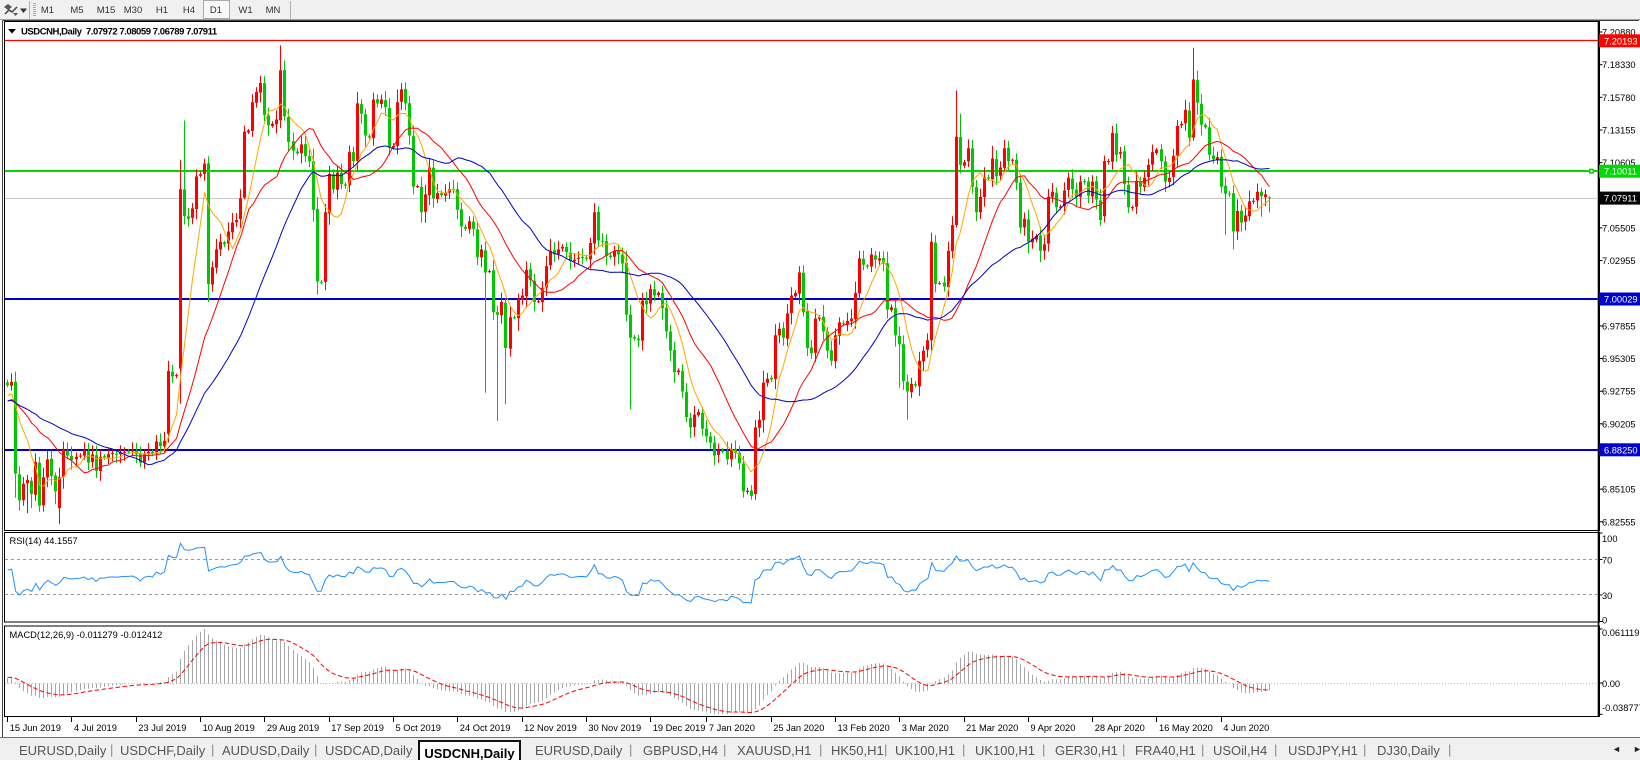 This screenshot has height=765, width=1640. I want to click on svg-text: 7.07911, so click(1620, 199).